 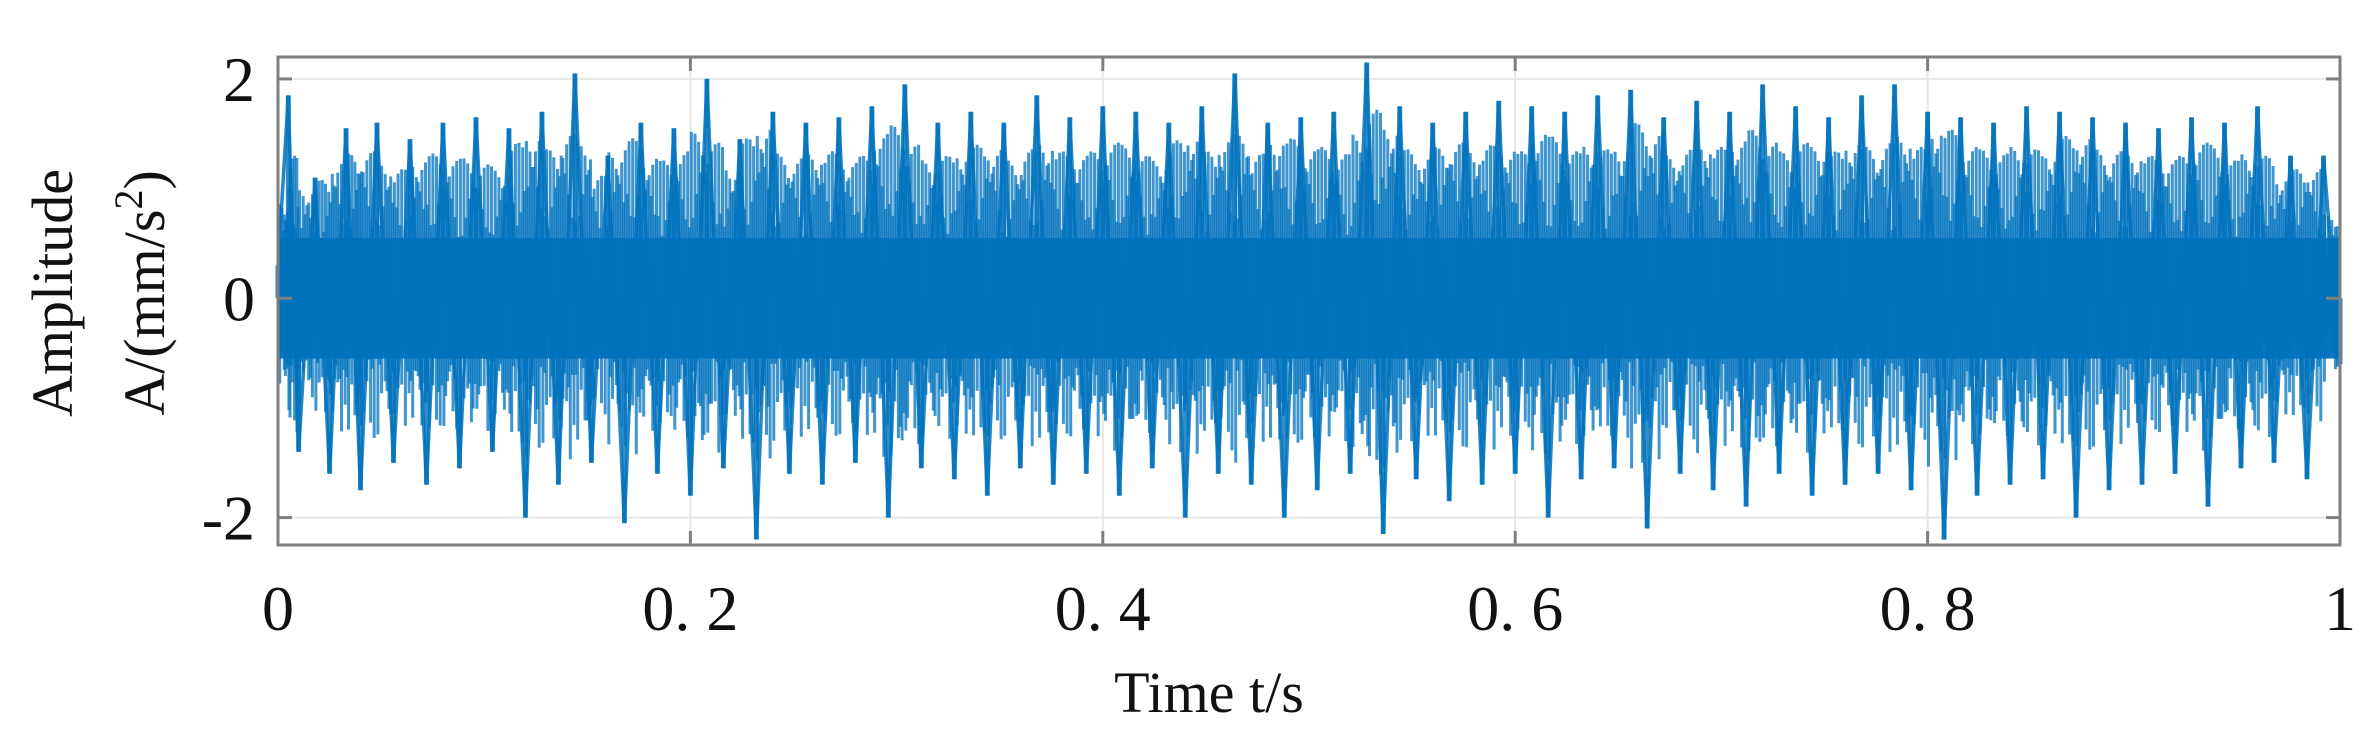 I want to click on y-tick-labels: -2 0 2, so click(x=228, y=299).